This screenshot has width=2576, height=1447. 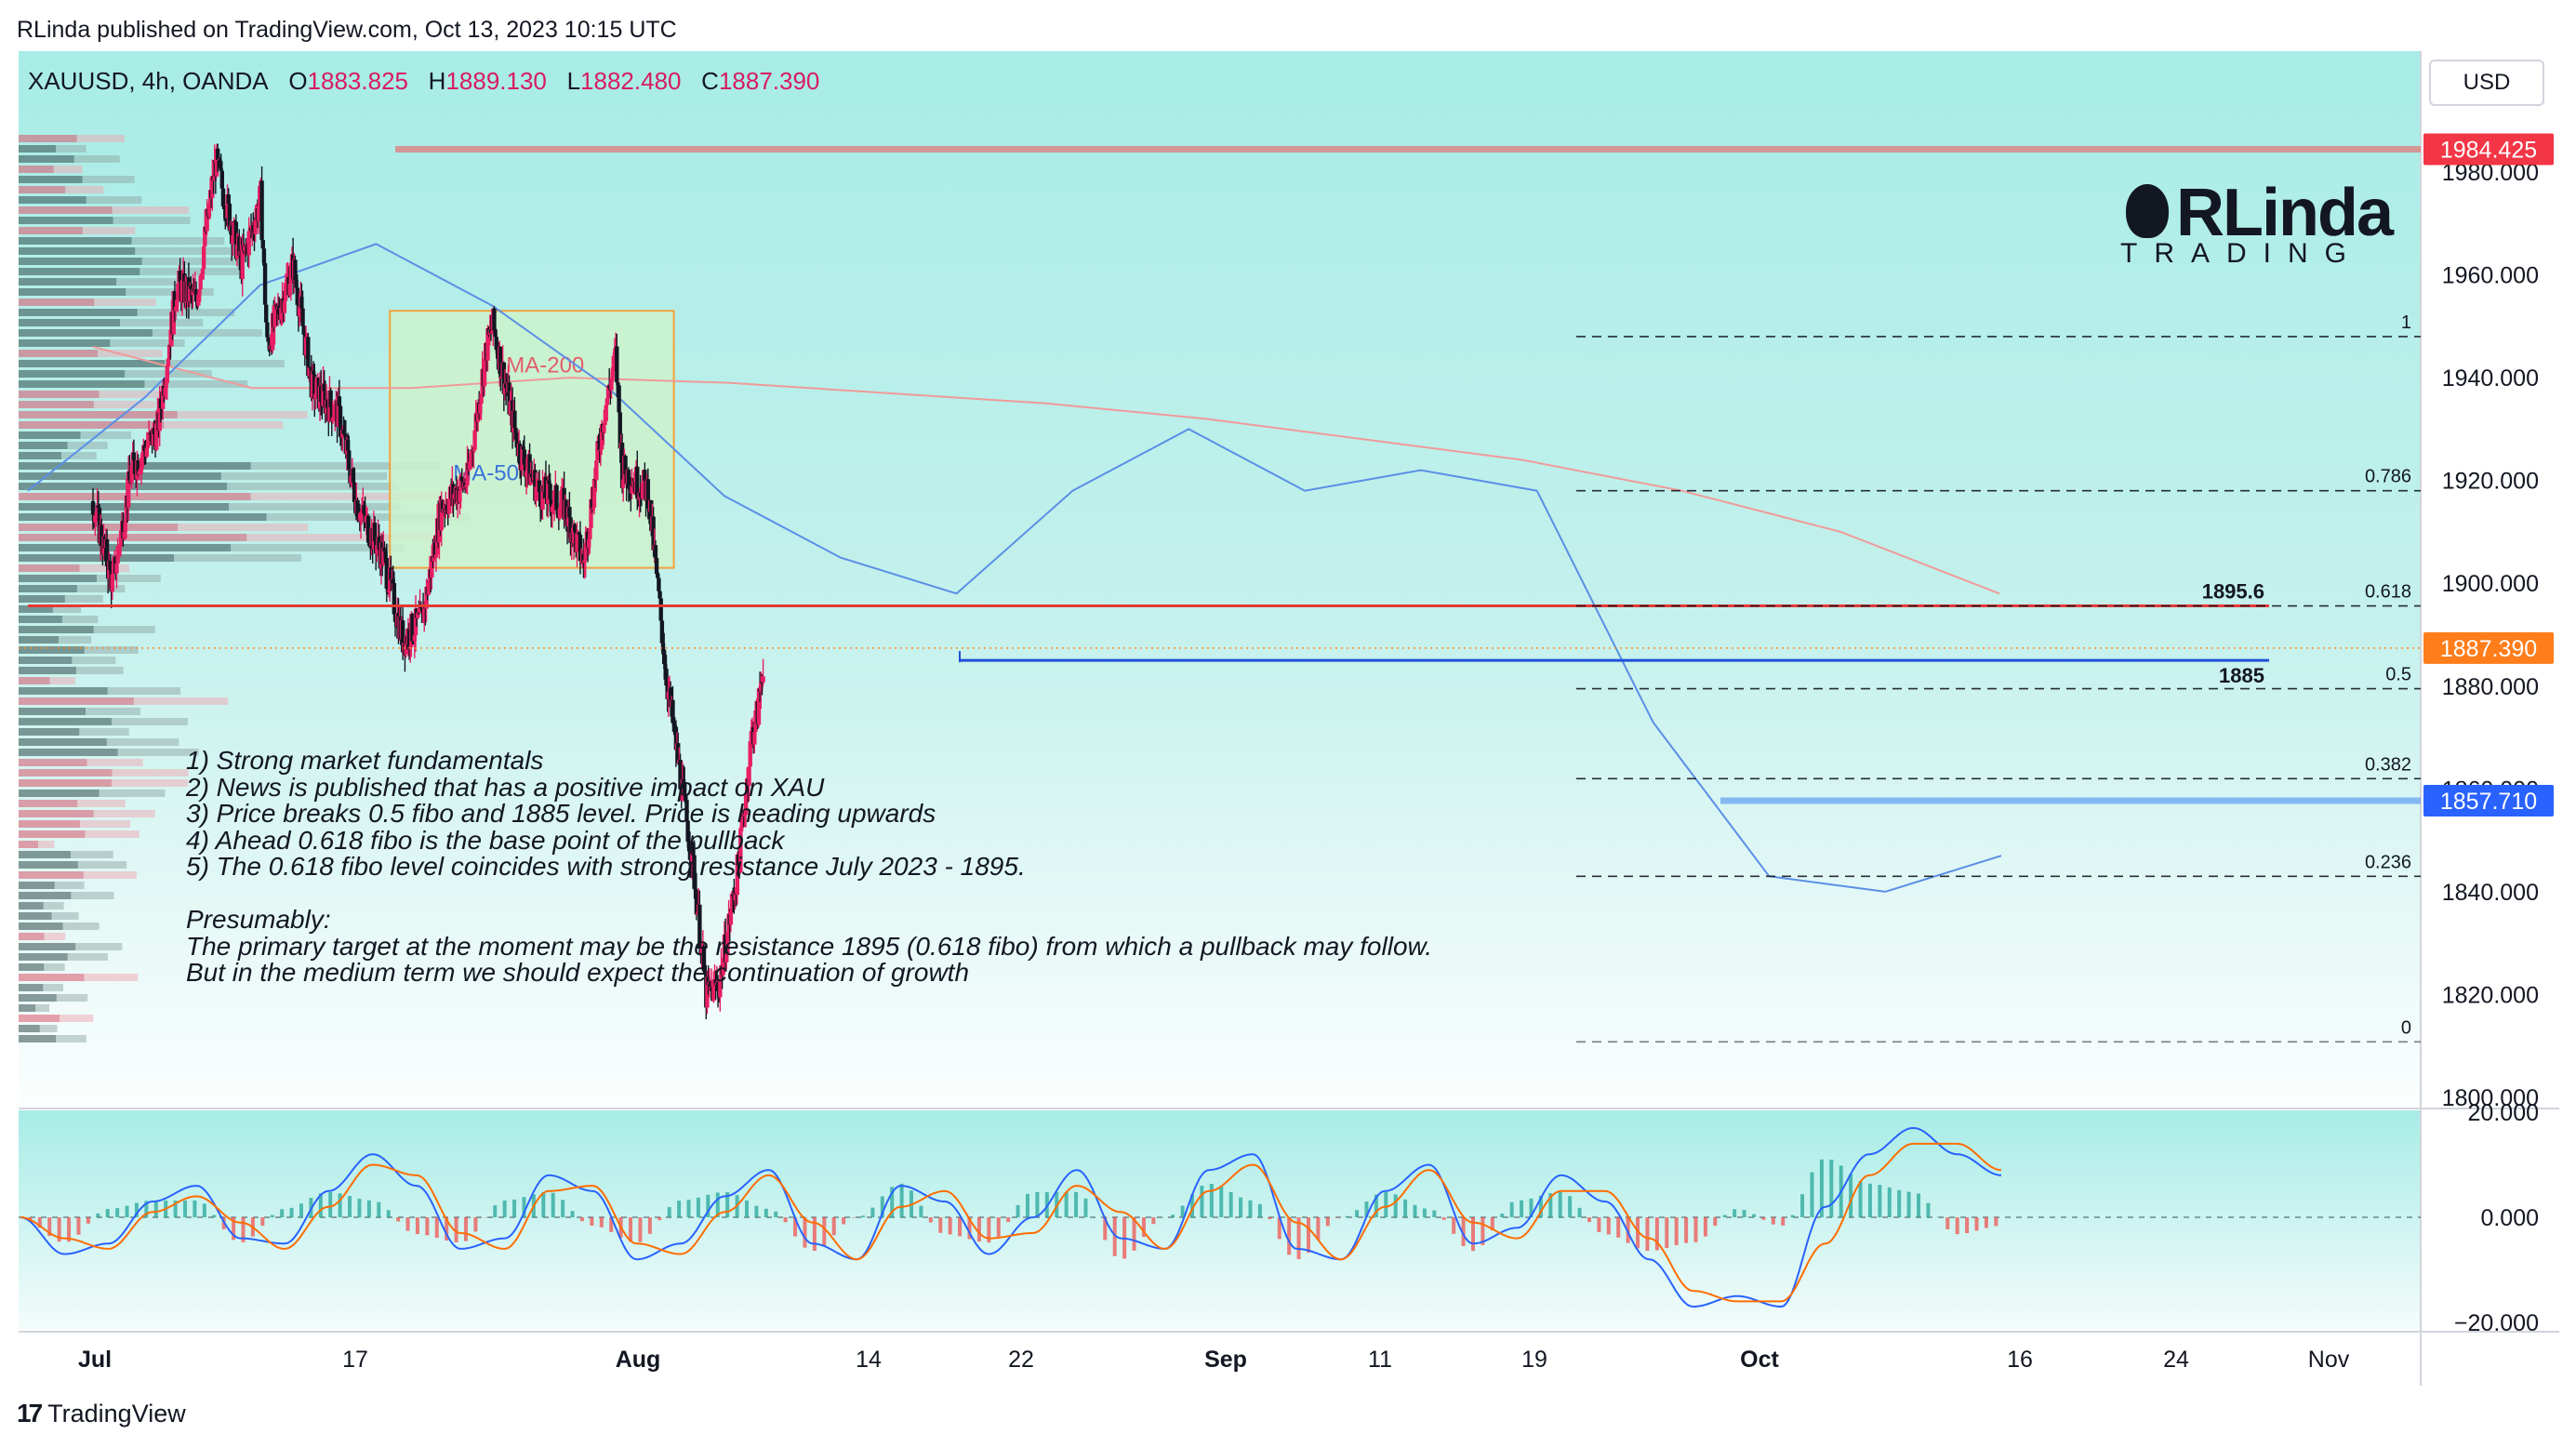 I want to click on time-tick-label: Oct, so click(x=1759, y=1360).